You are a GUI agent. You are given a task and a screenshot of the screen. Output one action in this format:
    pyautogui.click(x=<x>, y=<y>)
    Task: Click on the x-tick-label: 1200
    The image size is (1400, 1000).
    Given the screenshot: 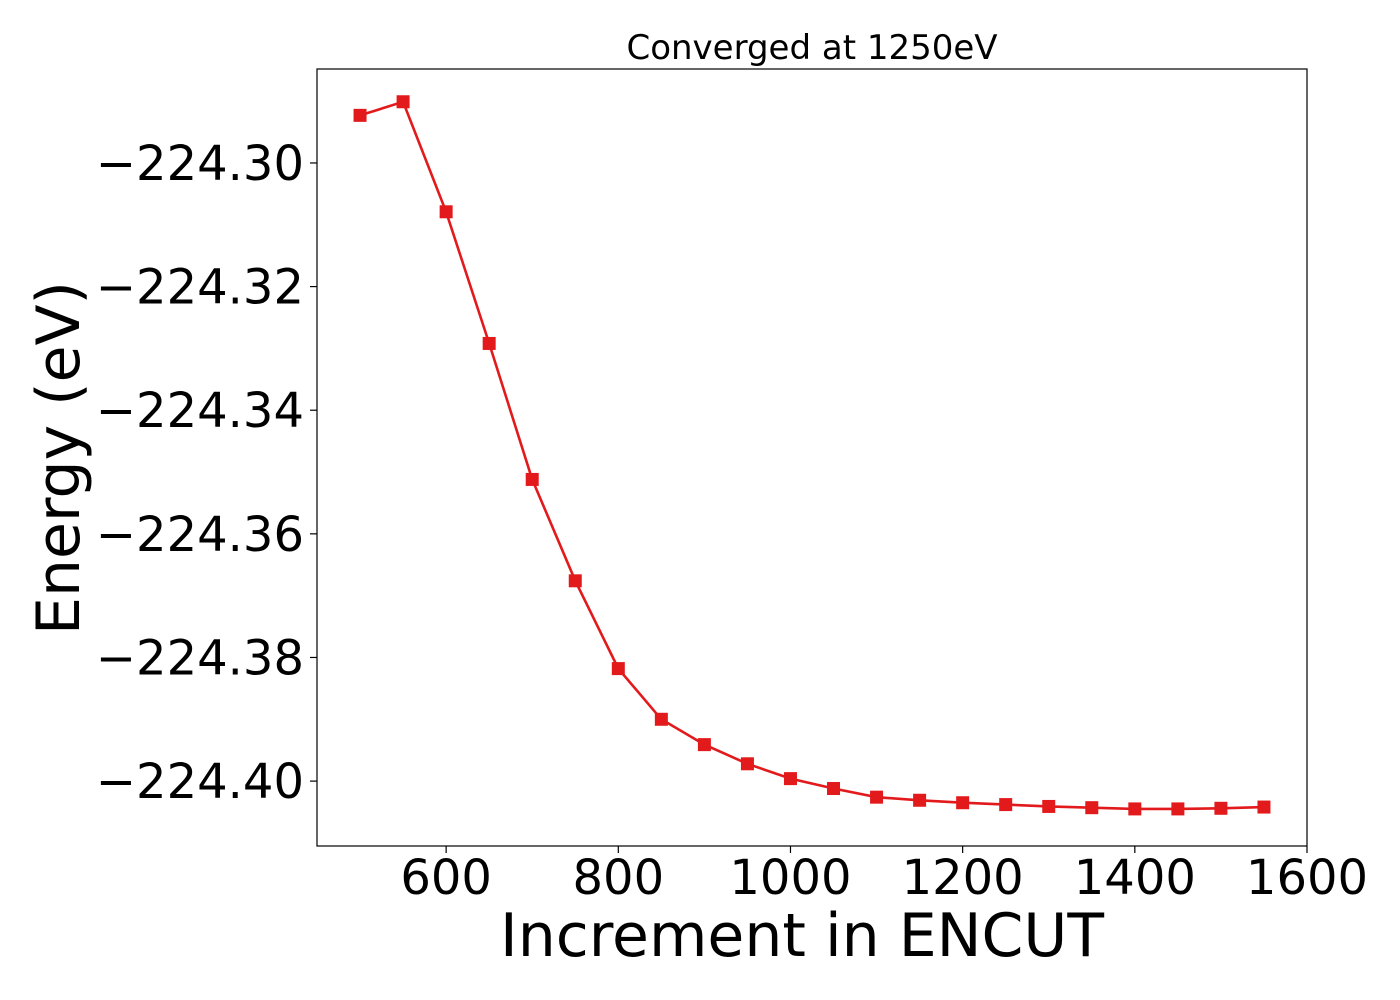 What is the action you would take?
    pyautogui.click(x=963, y=878)
    